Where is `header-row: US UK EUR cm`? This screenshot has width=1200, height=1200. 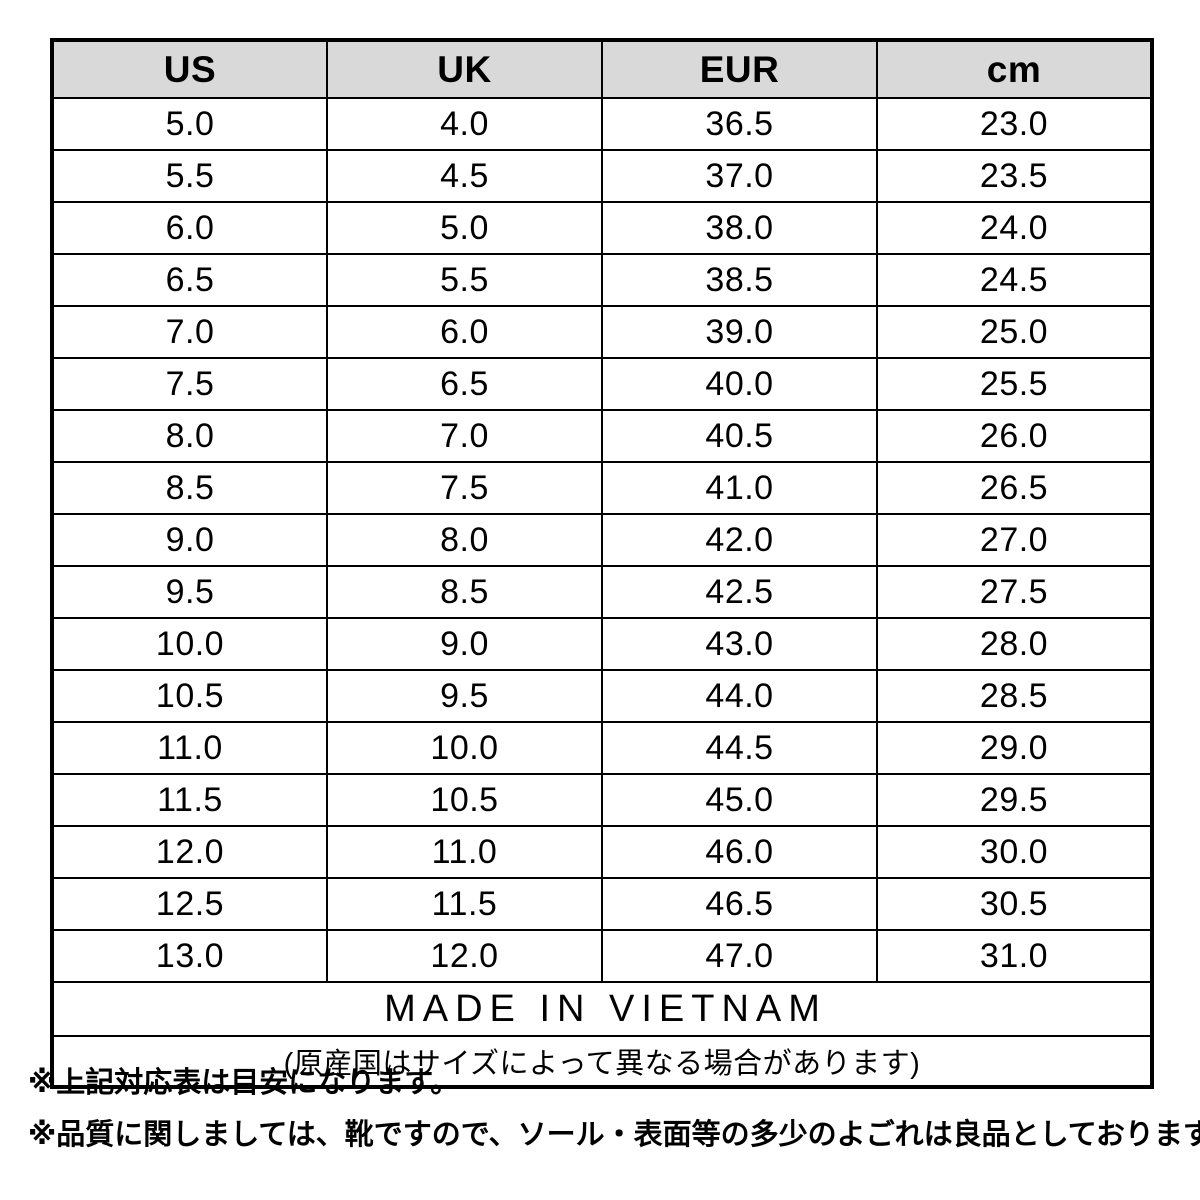
header-row: US UK EUR cm is located at coordinates (602, 69).